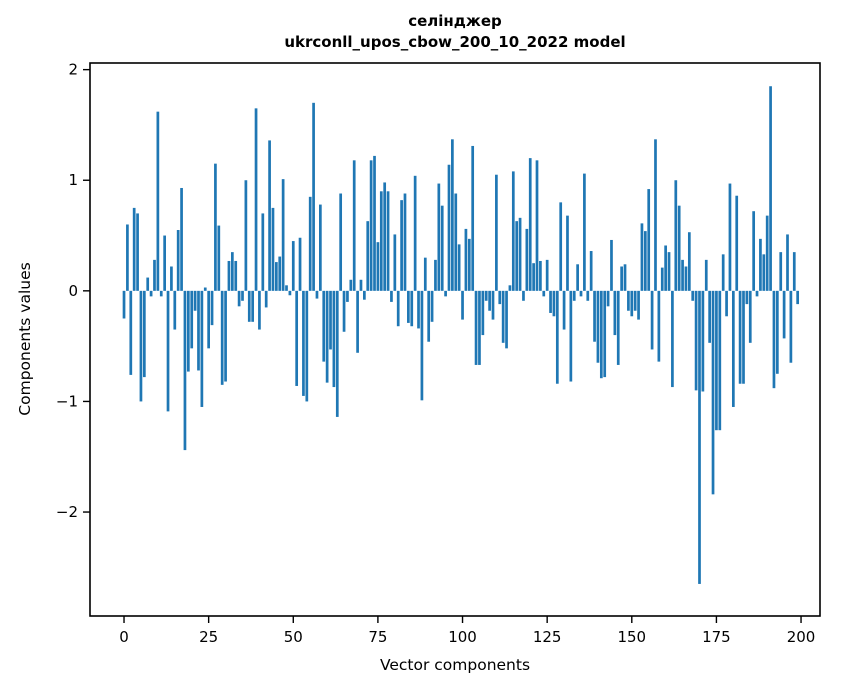  Describe the element at coordinates (67, 512) in the screenshot. I see `y-tick-label: −2` at that location.